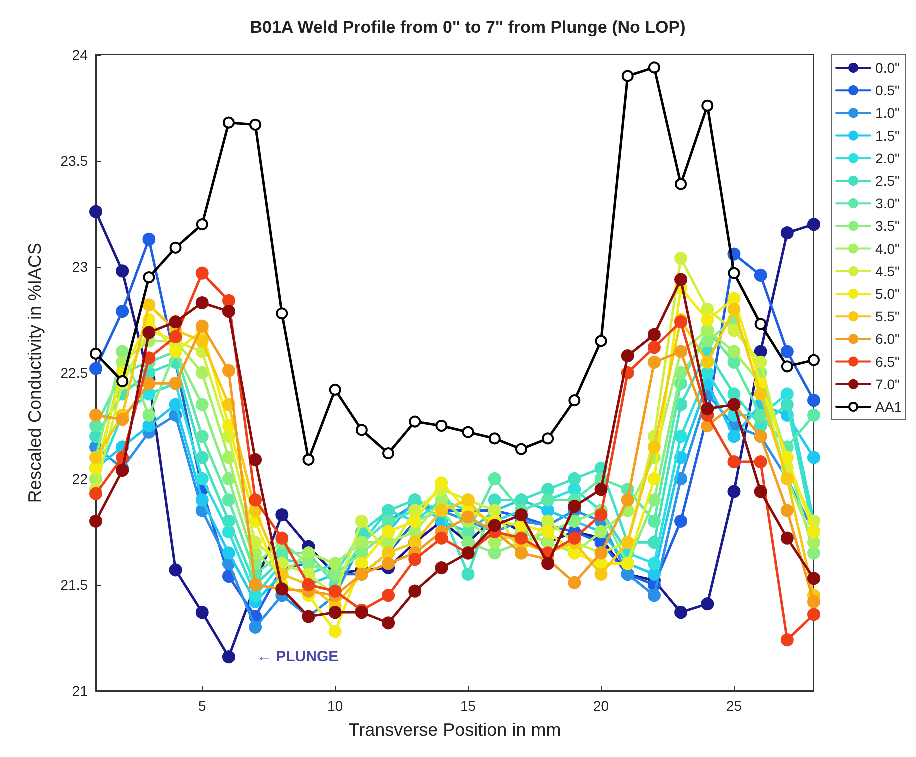  I want to click on x-tick-label: 5, so click(202, 706).